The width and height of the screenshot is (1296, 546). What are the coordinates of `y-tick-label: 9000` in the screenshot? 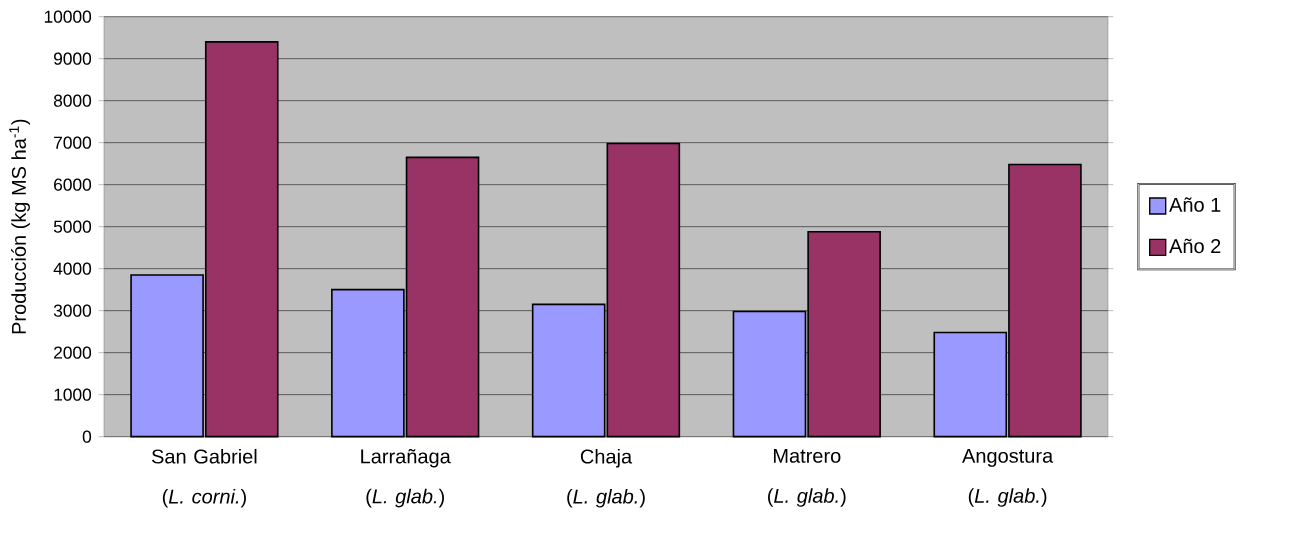 It's located at (73, 58).